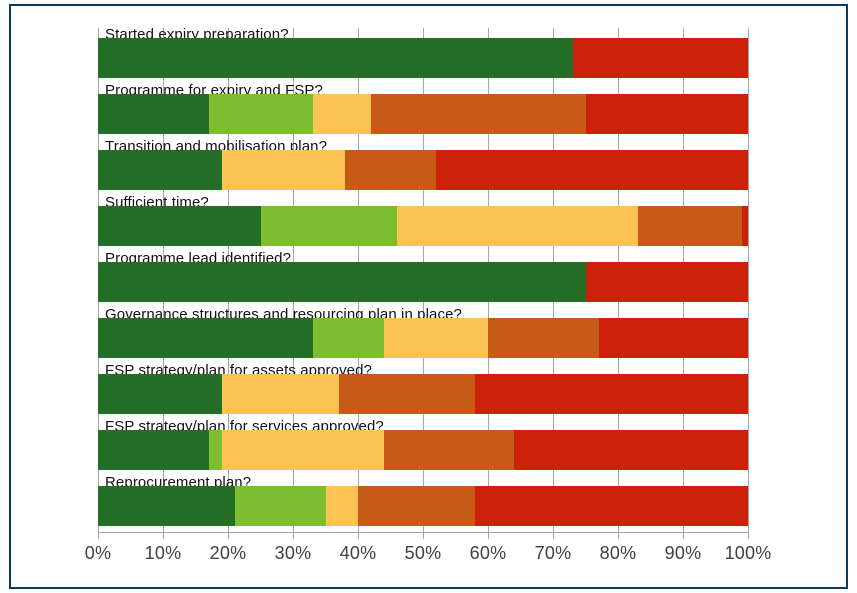  I want to click on x-axis-tick-label: 100%, so click(748, 553).